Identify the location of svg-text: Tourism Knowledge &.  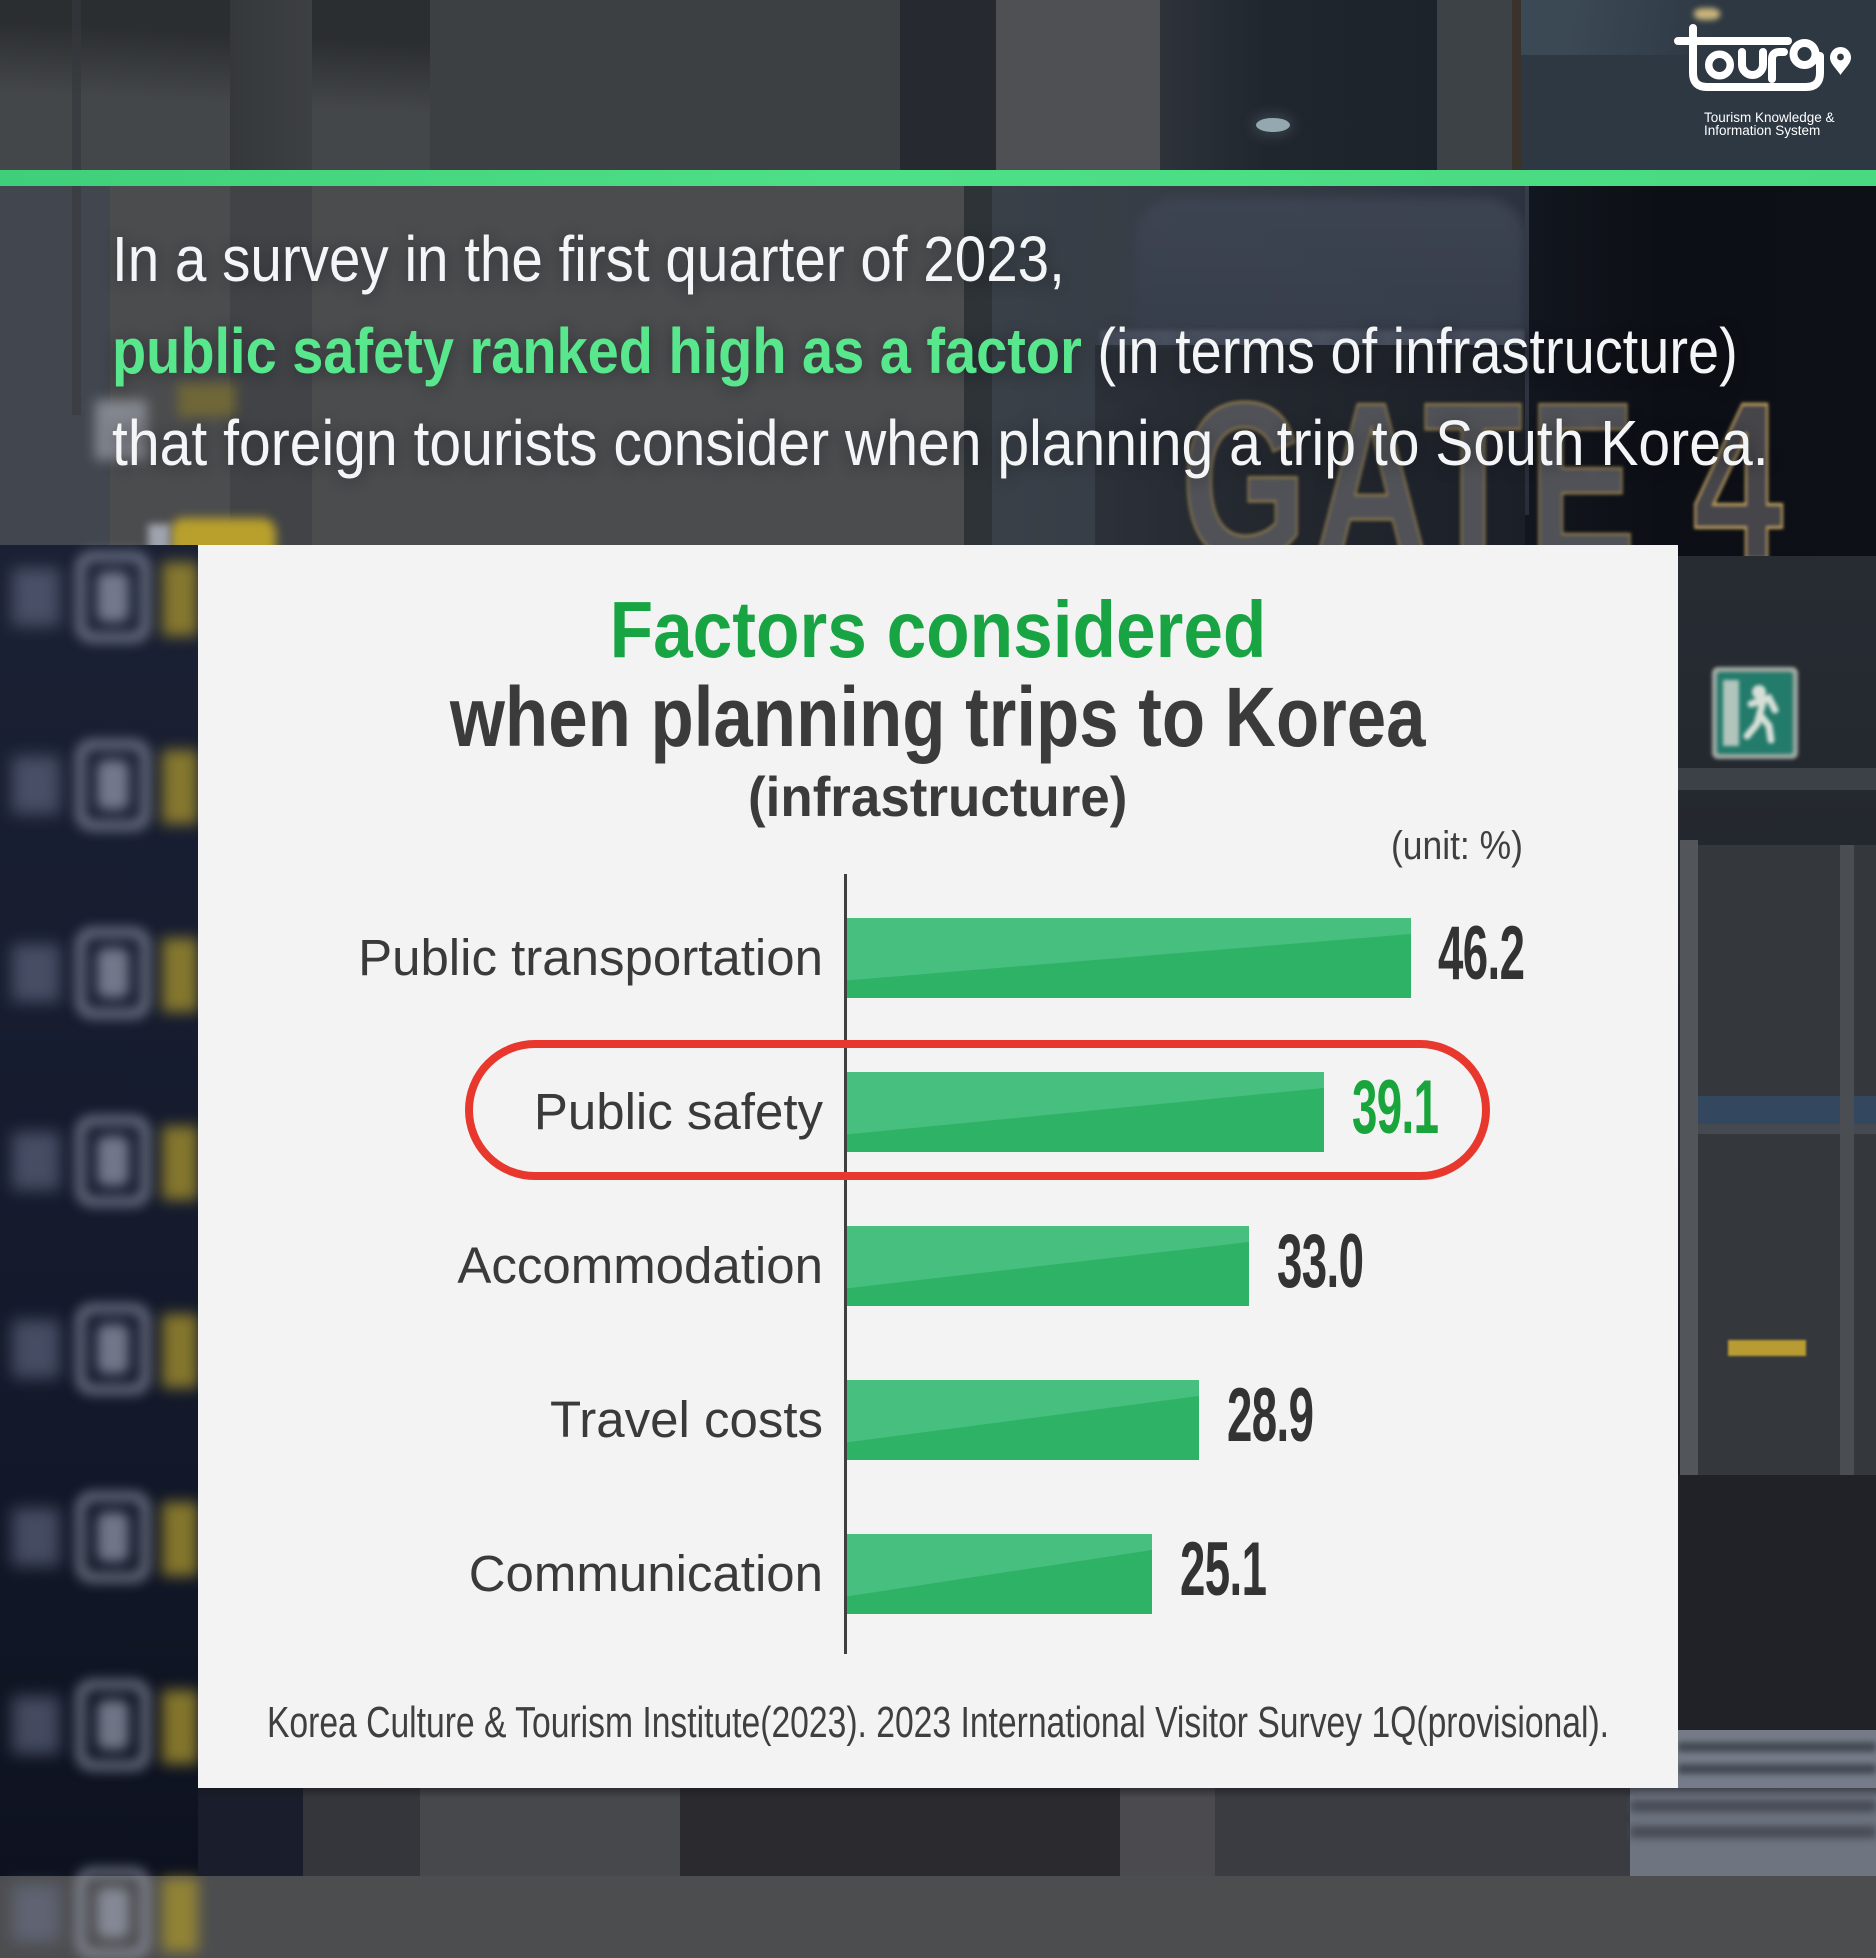
(1769, 117).